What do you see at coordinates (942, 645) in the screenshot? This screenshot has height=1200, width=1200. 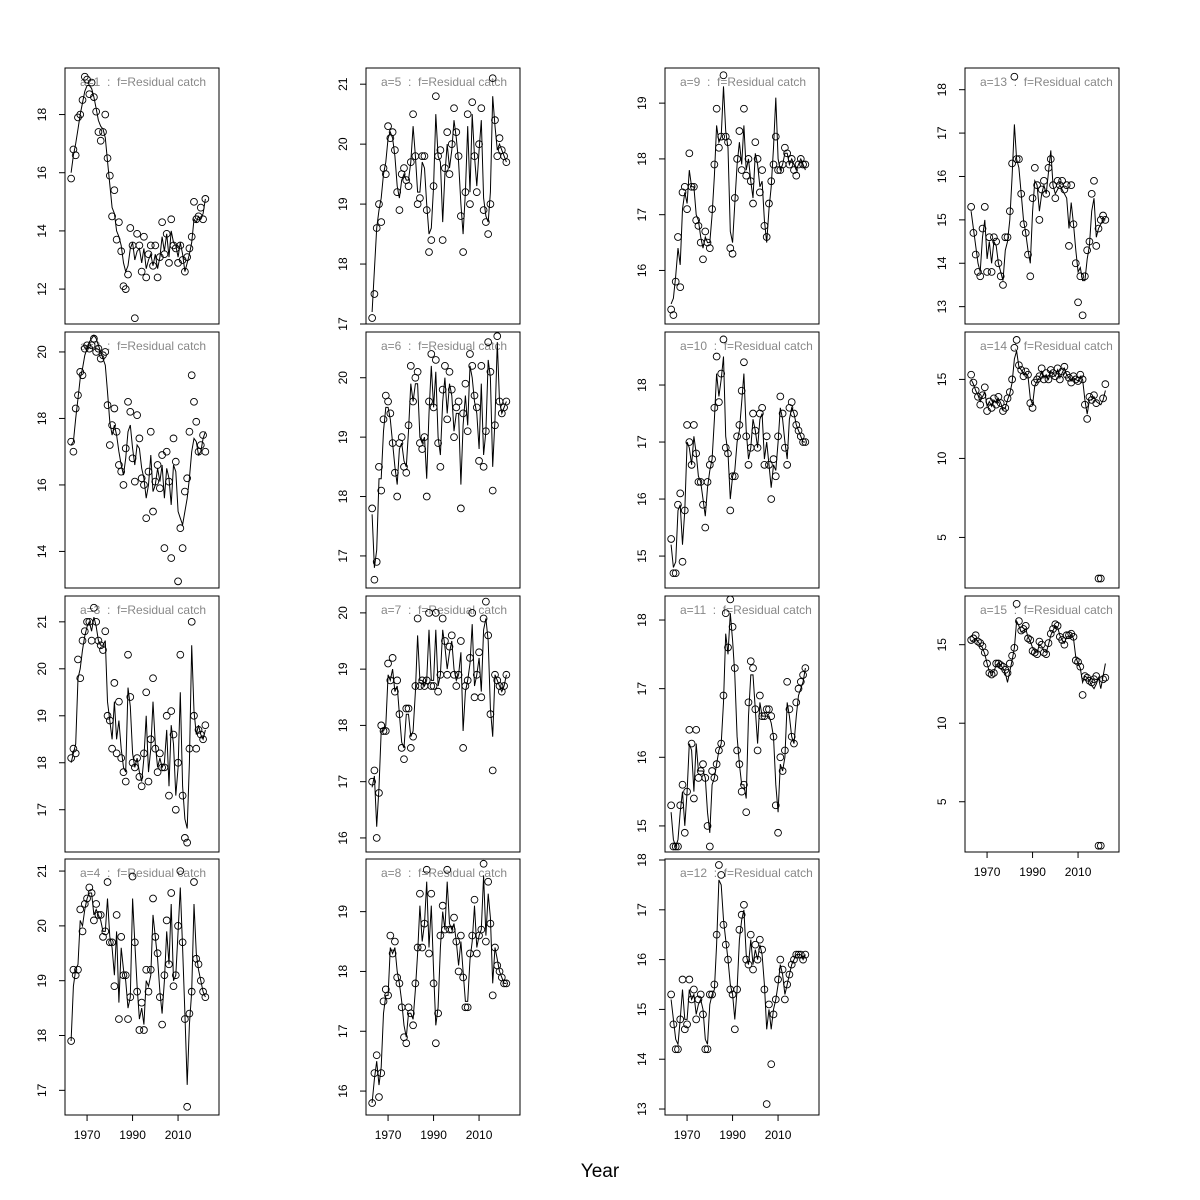 I see `y-tick-label: 15` at bounding box center [942, 645].